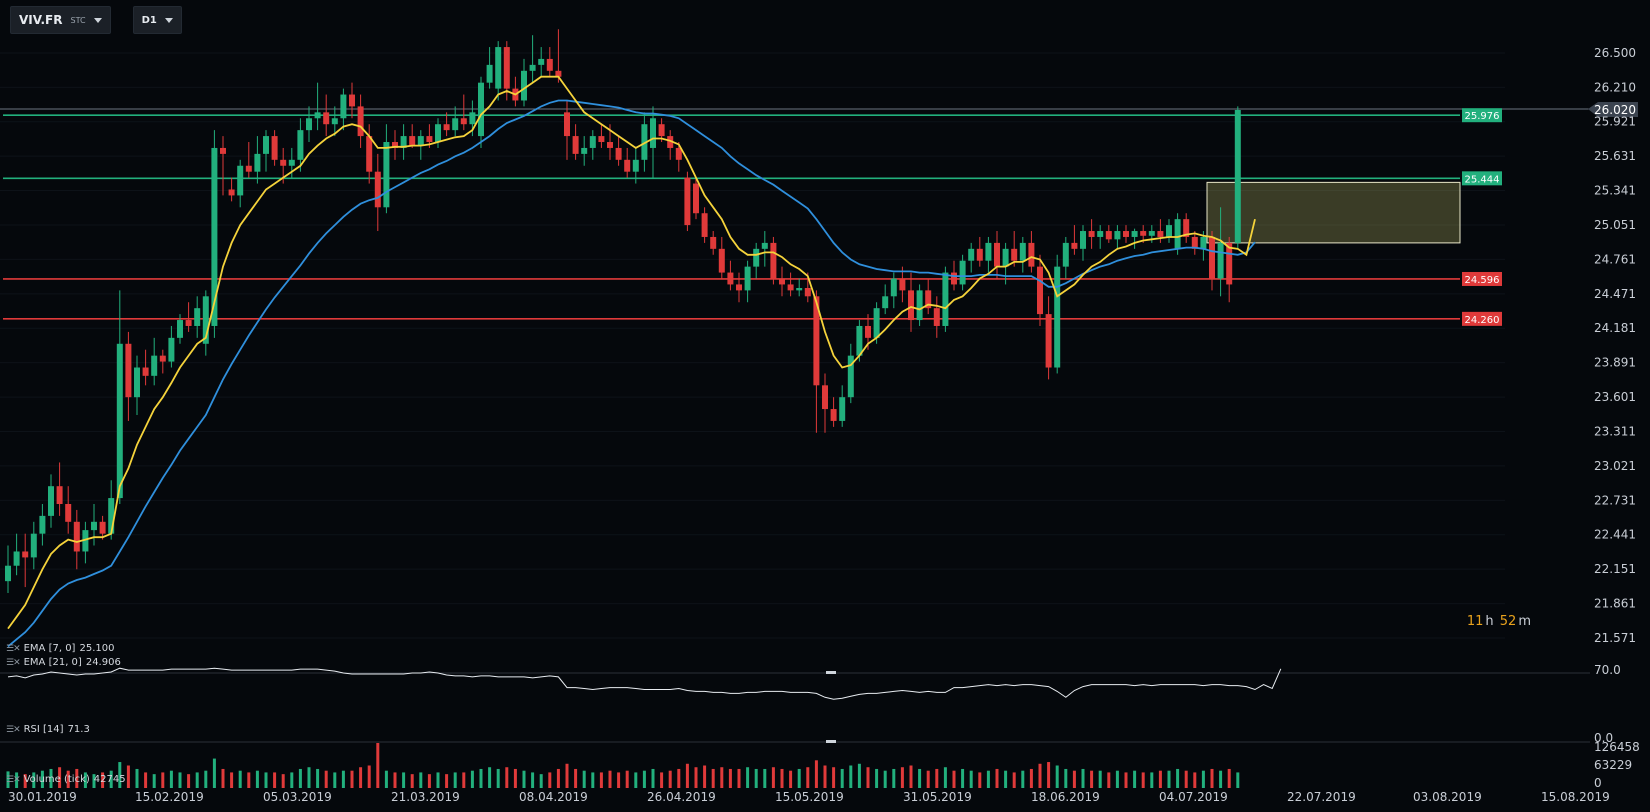 The width and height of the screenshot is (1650, 812). I want to click on rsi-legend: ☰✕ RSI [14] 71.3, so click(48, 729).